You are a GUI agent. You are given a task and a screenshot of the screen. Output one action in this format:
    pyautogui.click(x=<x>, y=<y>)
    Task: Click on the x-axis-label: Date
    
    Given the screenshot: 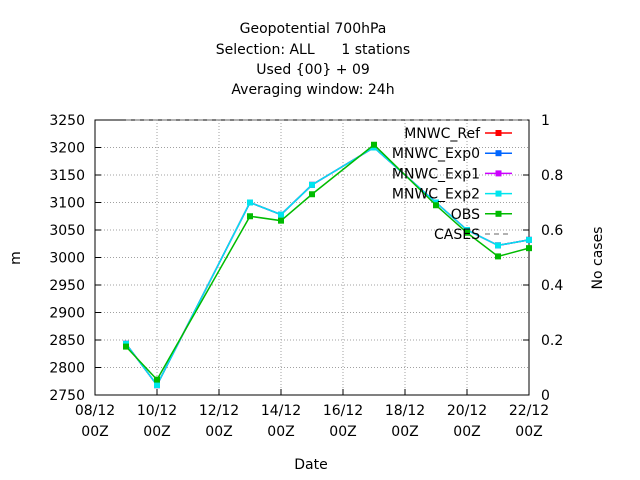 What is the action you would take?
    pyautogui.click(x=310, y=465)
    